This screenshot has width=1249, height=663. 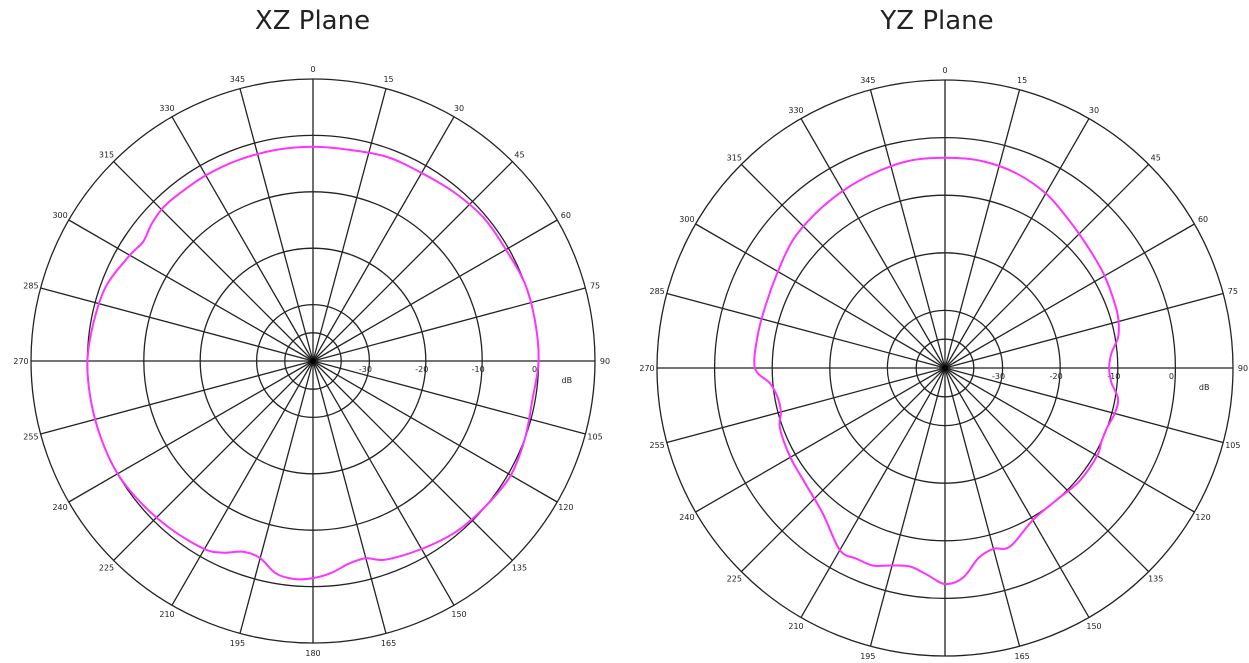 I want to click on chart-title: XZ Plane, so click(x=312, y=21).